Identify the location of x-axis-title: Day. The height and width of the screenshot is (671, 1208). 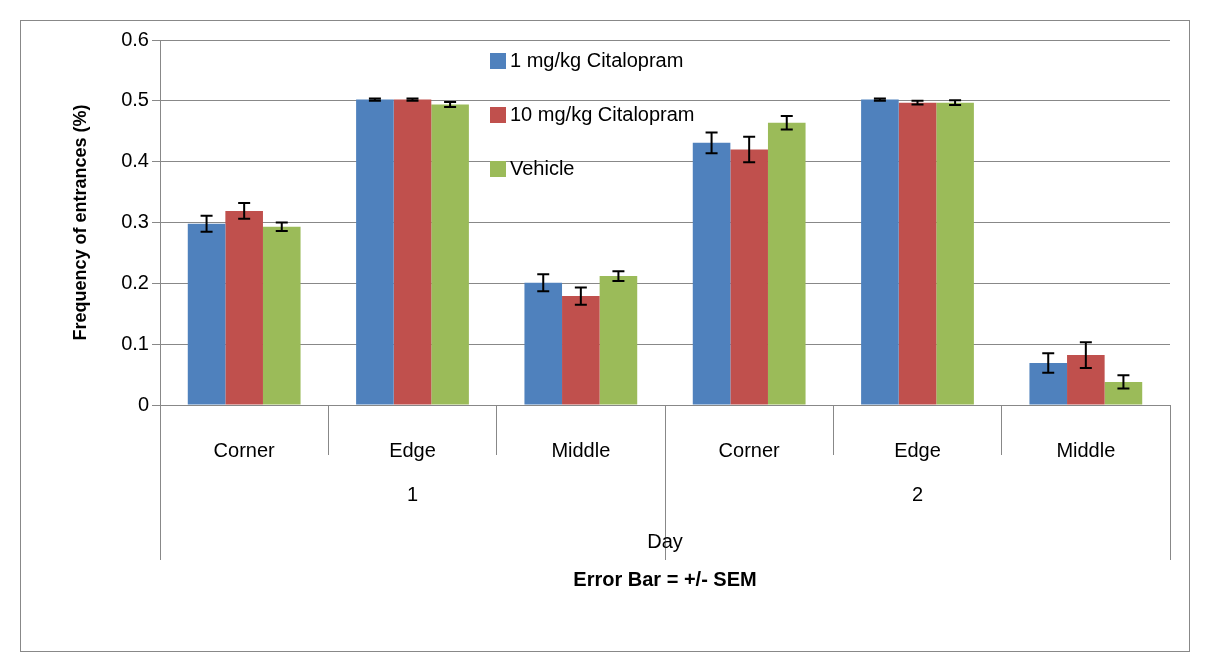
(665, 540).